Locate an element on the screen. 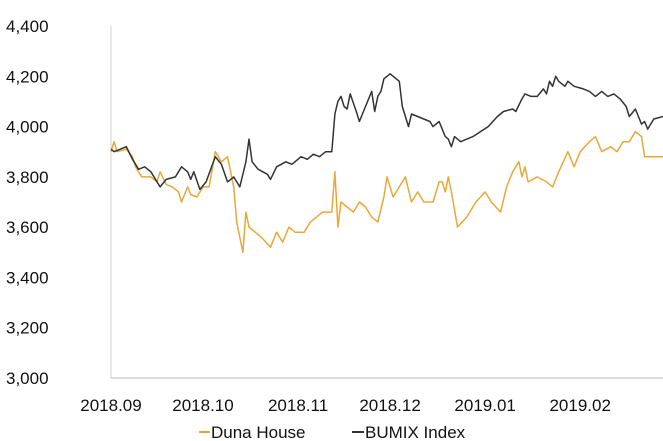 This screenshot has height=441, width=663. legend-item-duna-house: Duna House is located at coordinates (252, 432).